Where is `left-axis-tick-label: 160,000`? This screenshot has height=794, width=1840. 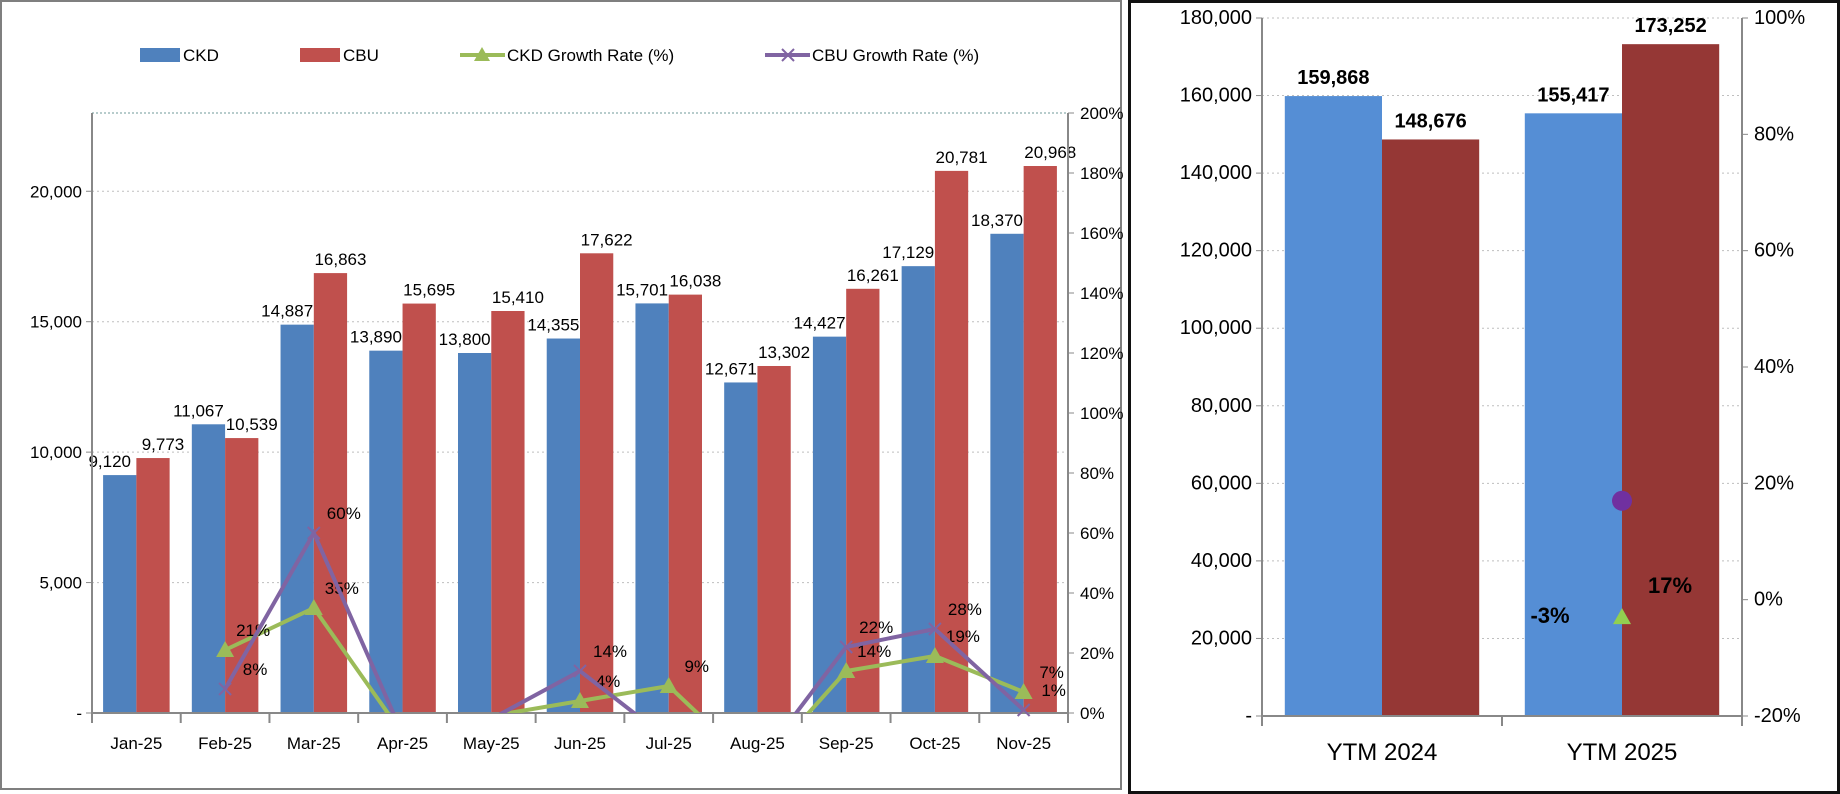 left-axis-tick-label: 160,000 is located at coordinates (1216, 96).